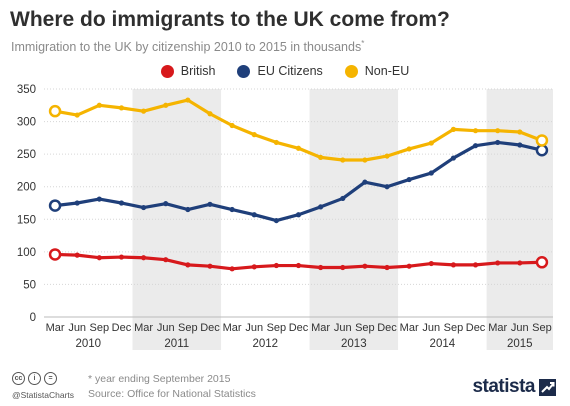 Image resolution: width=570 pixels, height=406 pixels. I want to click on legend-item-non-eu: Non-EU, so click(377, 71).